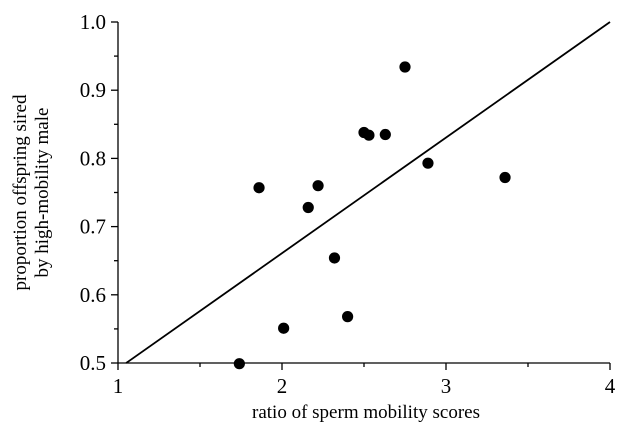 The image size is (626, 430). Describe the element at coordinates (99, 192) in the screenshot. I see `y-ticks: 0.5 0.6 0.7 0.8 0.9 1.0` at that location.